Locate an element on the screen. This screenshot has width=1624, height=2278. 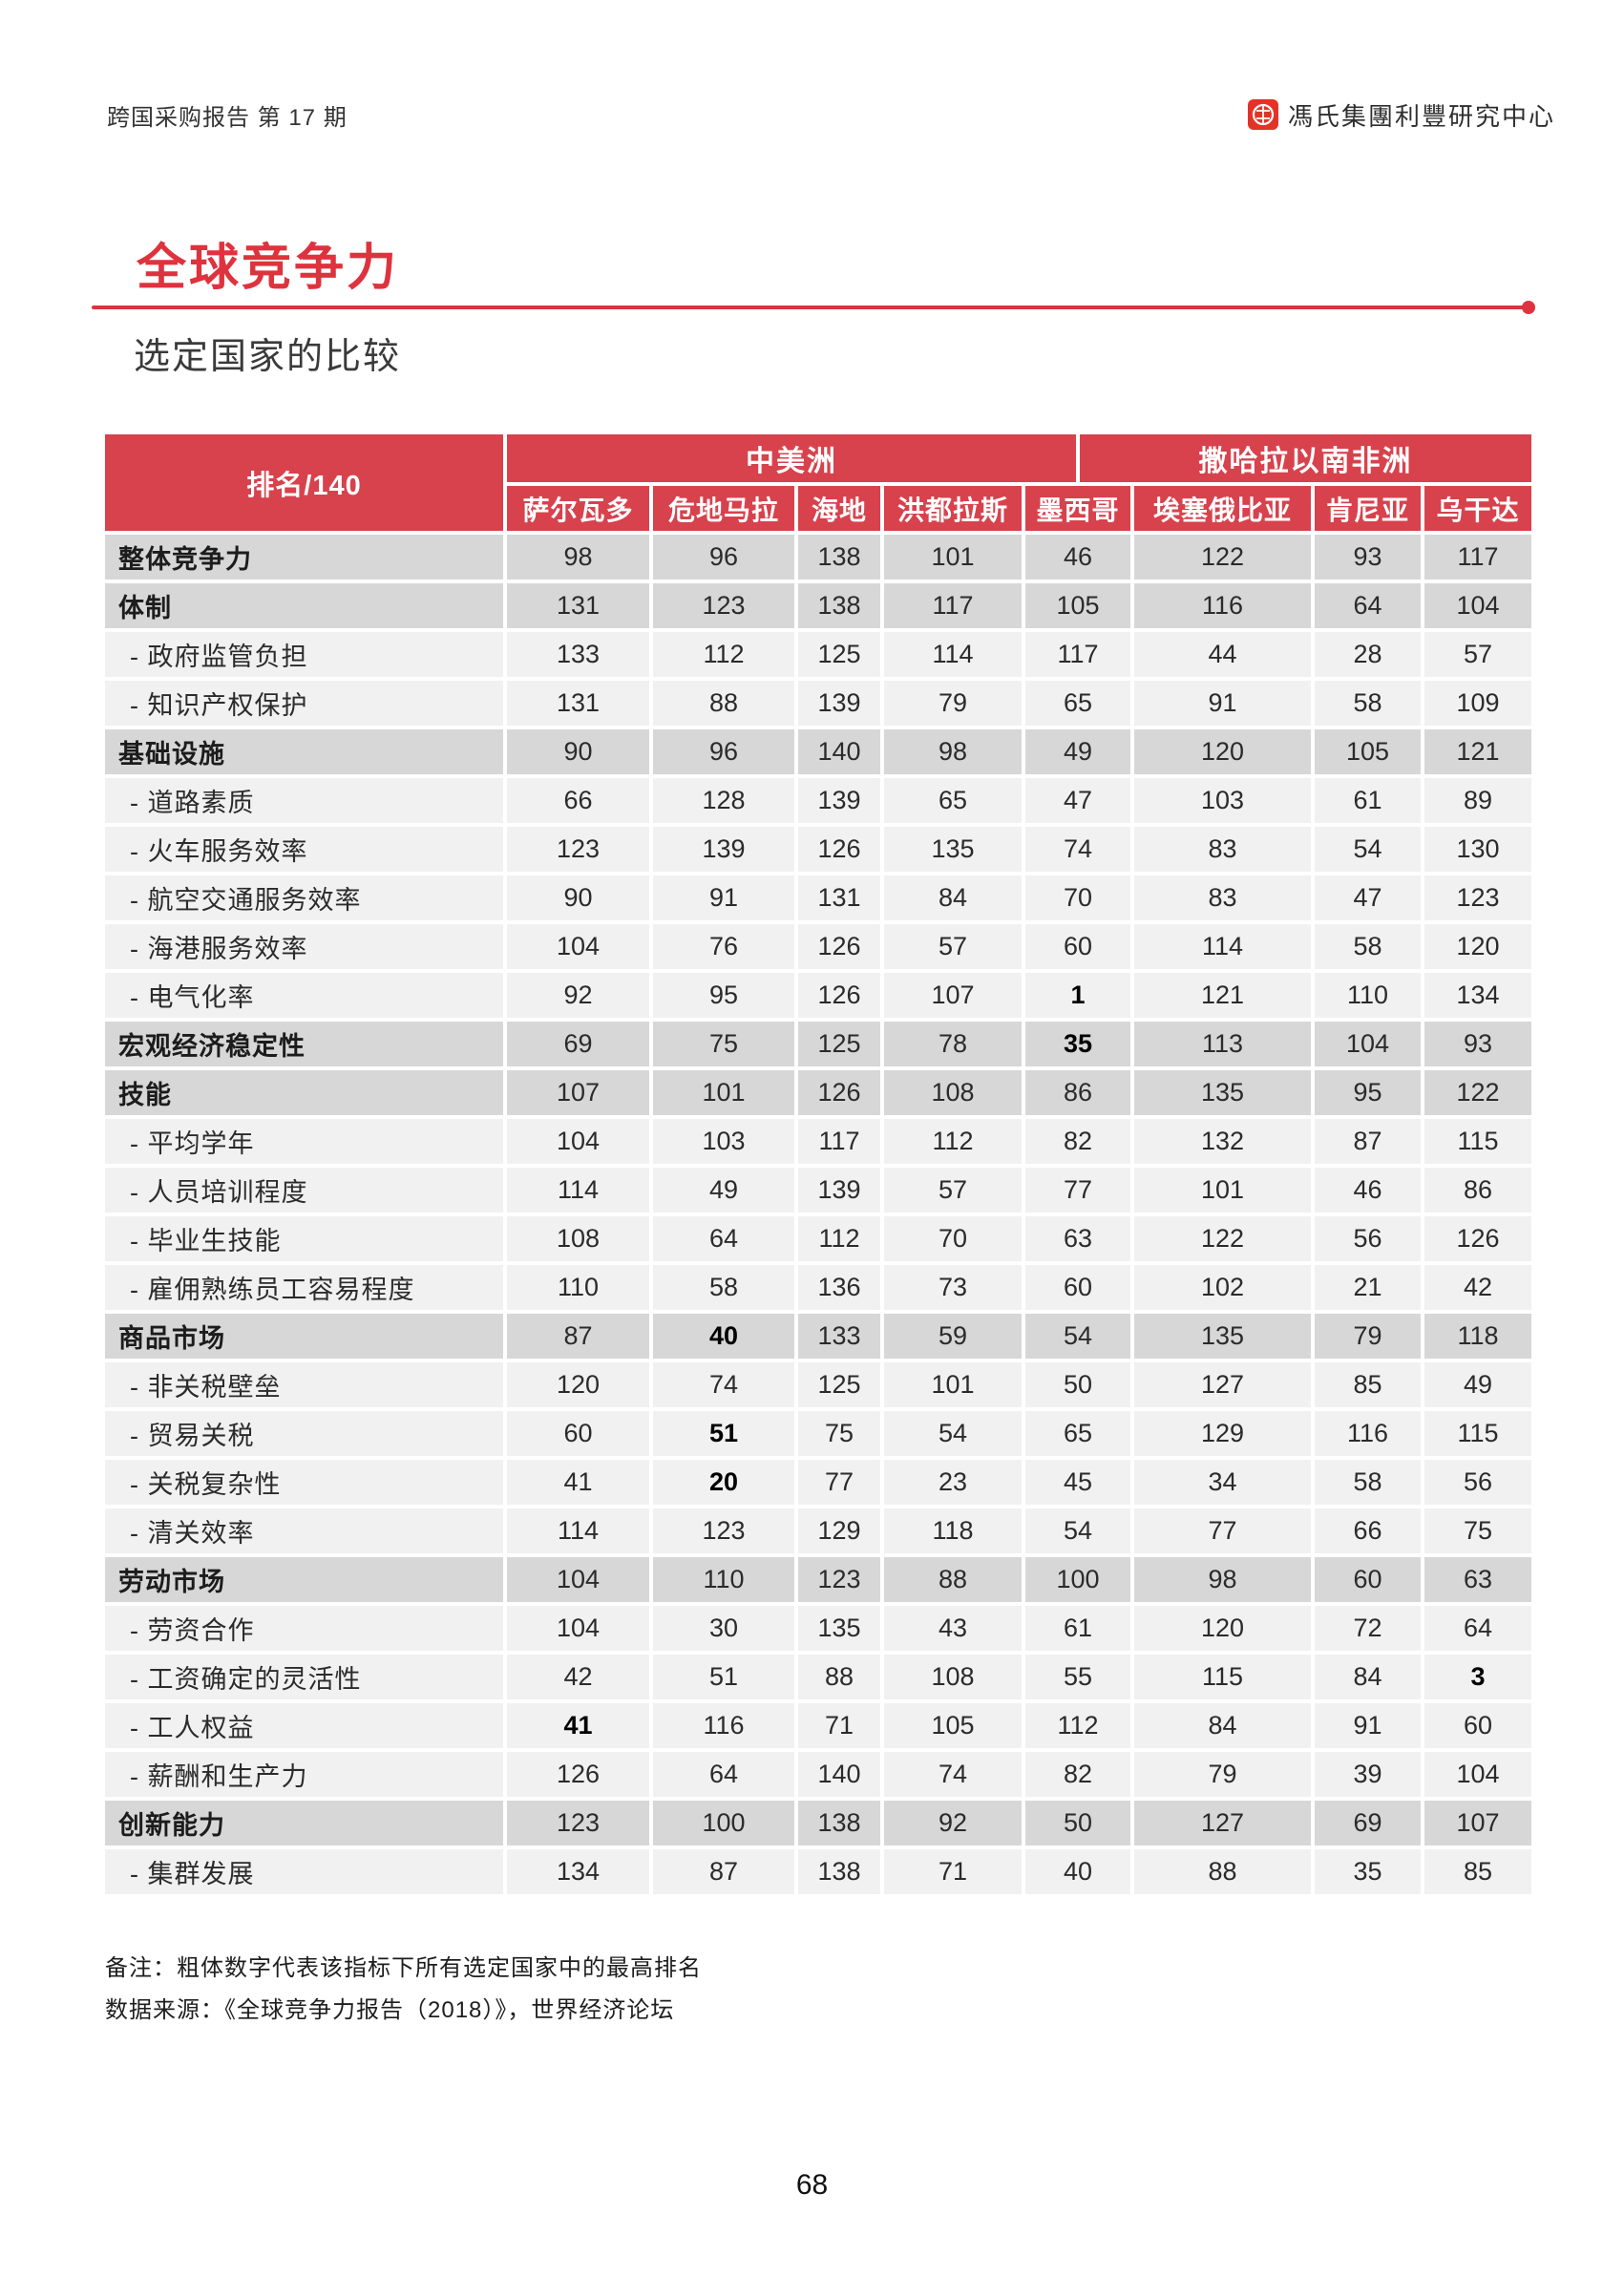
rank-cell: 114 is located at coordinates (953, 654).